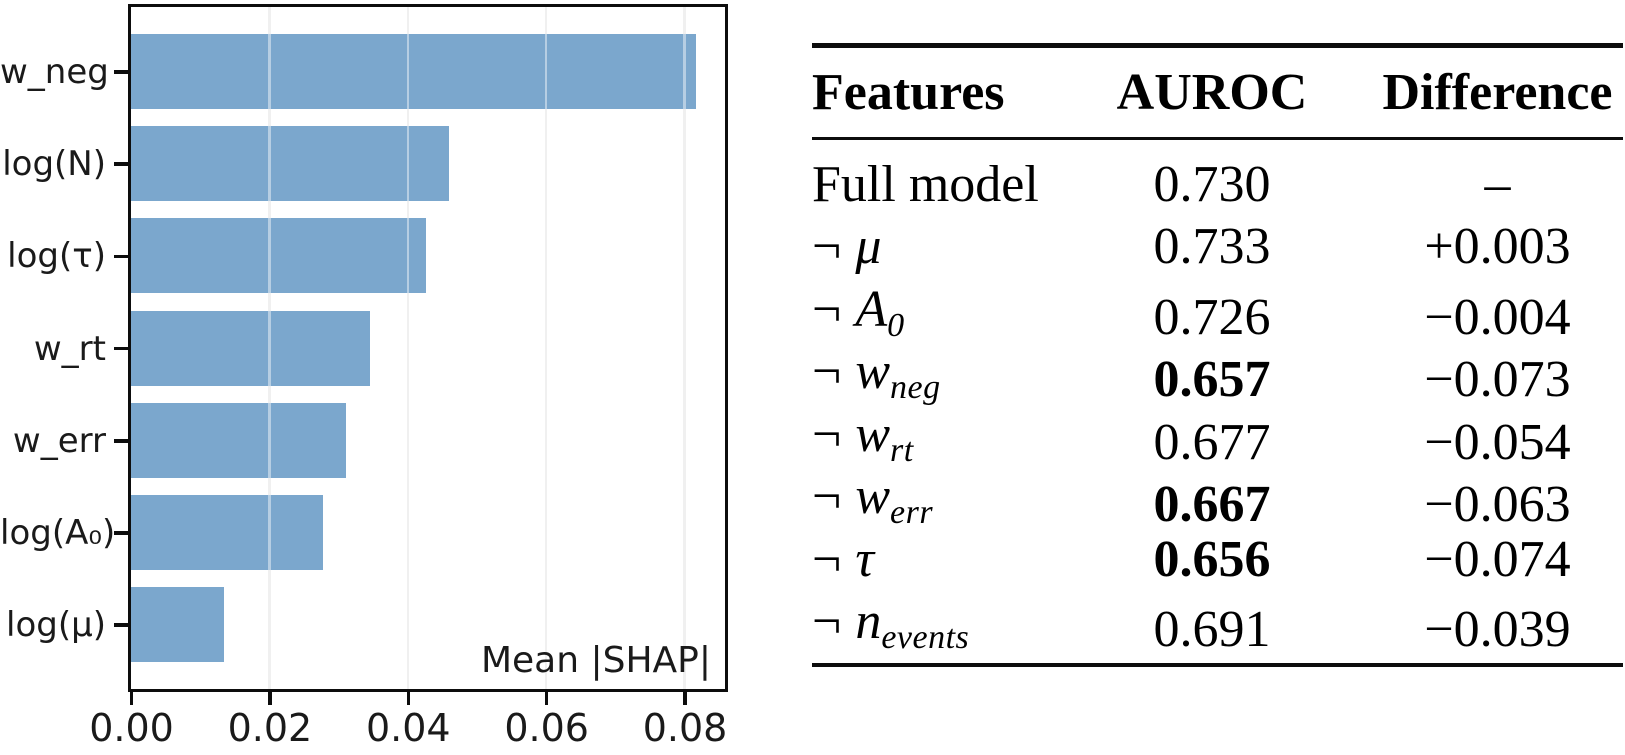  Describe the element at coordinates (915, 387) in the screenshot. I see `feature-subscript: neg` at that location.